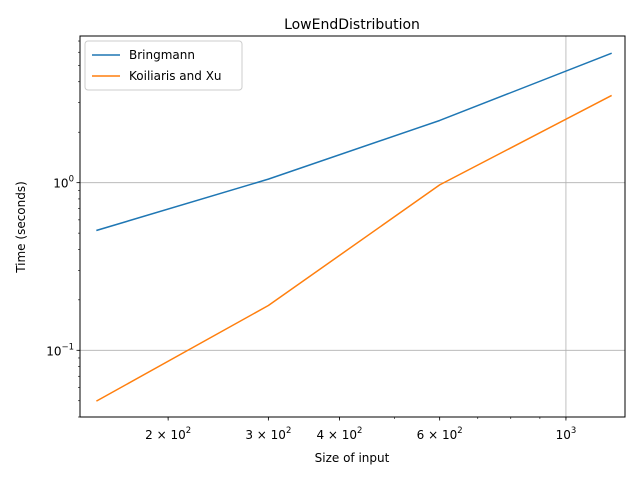 The image size is (640, 480). I want to click on legend-label-koiliaris-and-xu: Koiliaris and Xu, so click(175, 76).